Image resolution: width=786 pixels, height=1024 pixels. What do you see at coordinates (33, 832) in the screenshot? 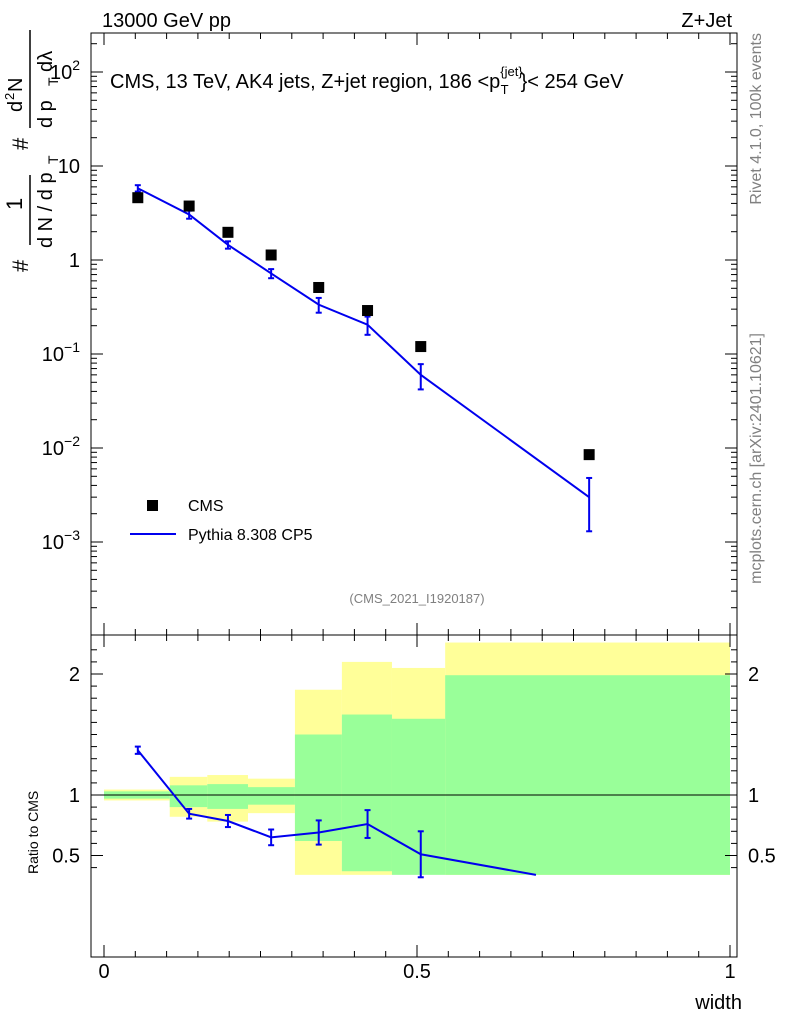
I see `ratio-y-axis-label: Ratio to CMS` at bounding box center [33, 832].